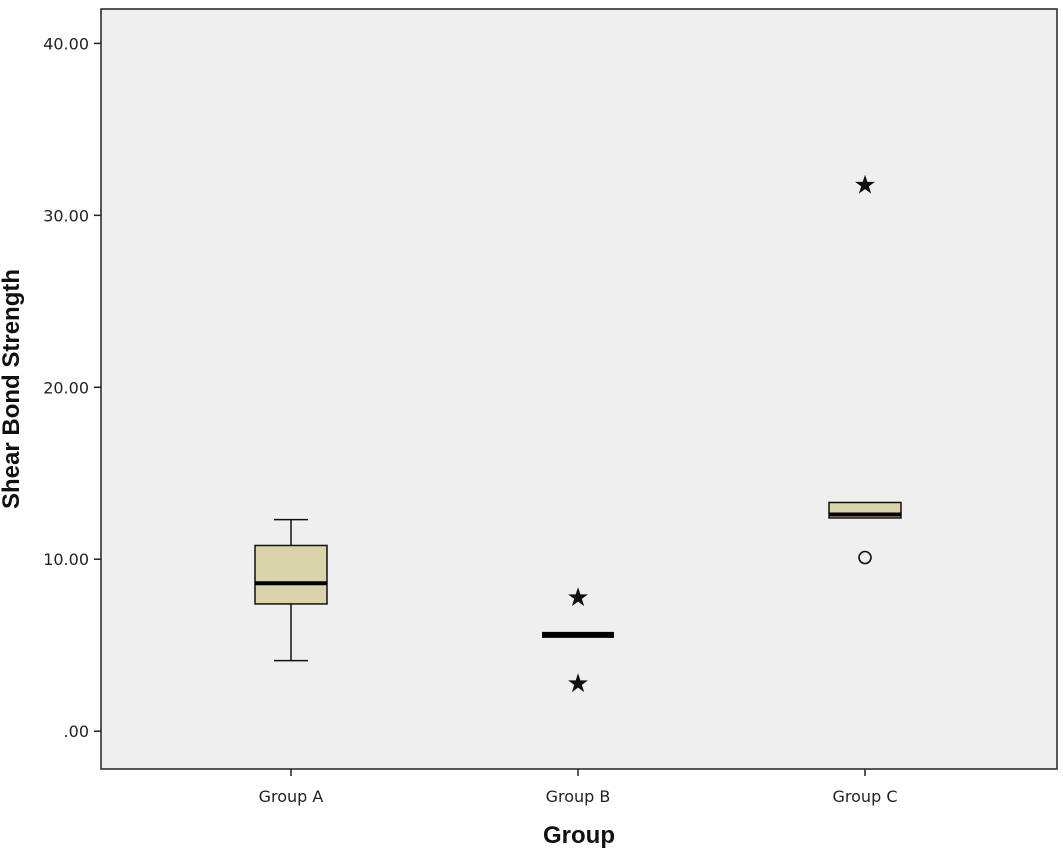 This screenshot has width=1063, height=850. Describe the element at coordinates (66, 215) in the screenshot. I see `y-tick-label: 30.00` at that location.